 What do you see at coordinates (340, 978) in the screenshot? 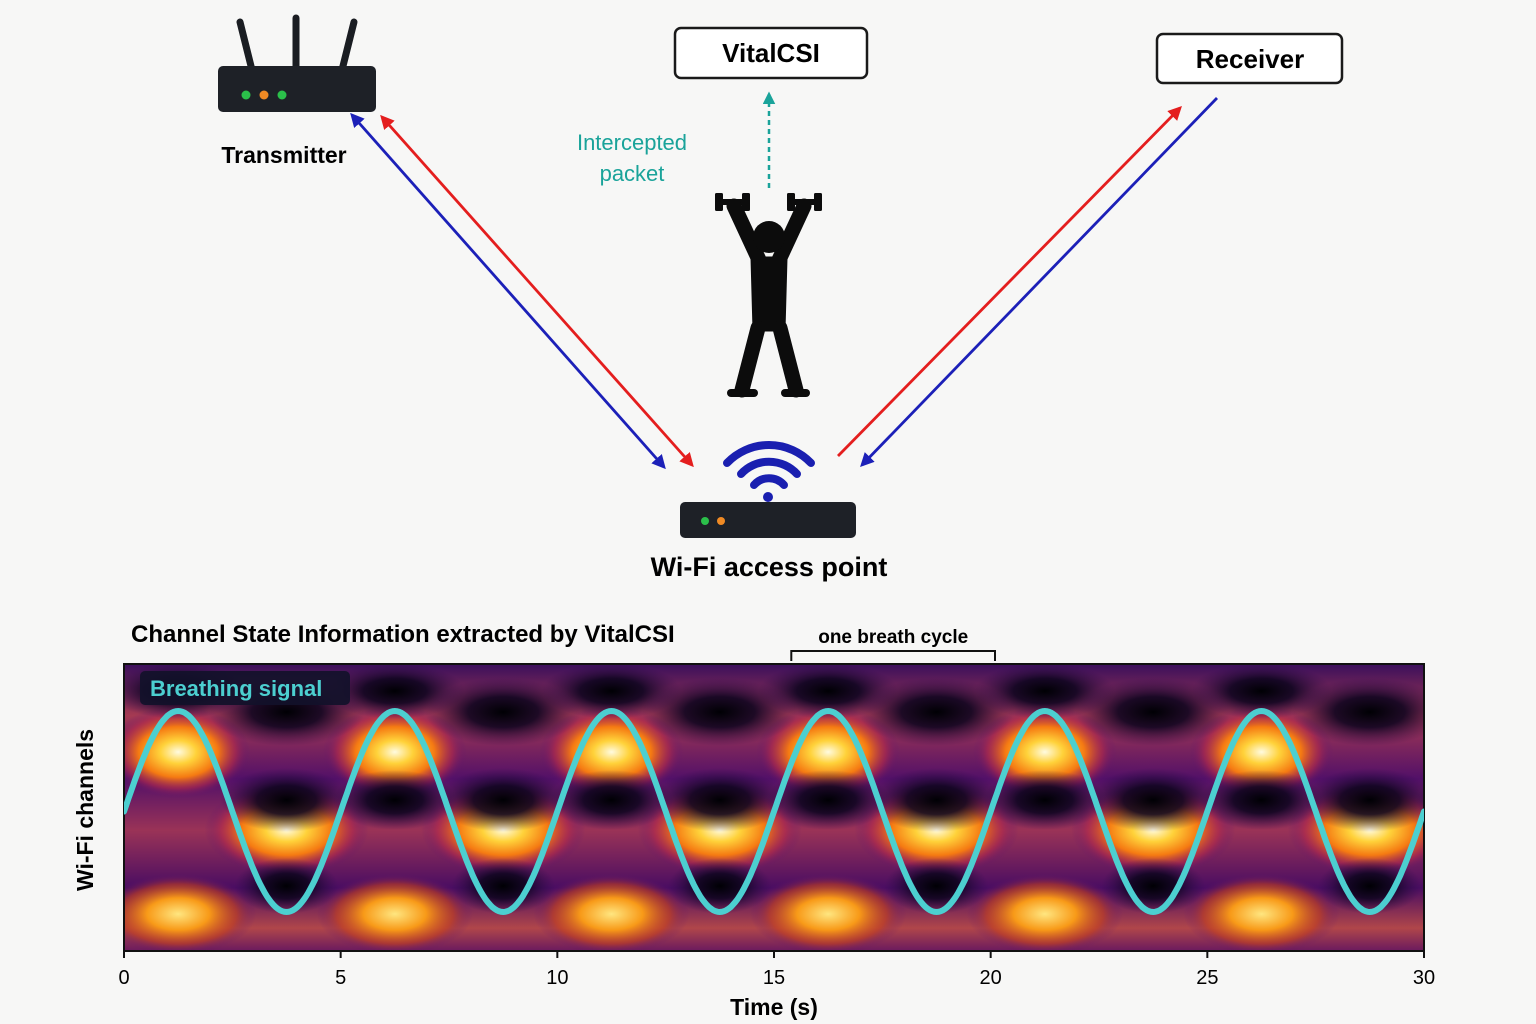
I see `x-tick-label: 5` at bounding box center [340, 978].